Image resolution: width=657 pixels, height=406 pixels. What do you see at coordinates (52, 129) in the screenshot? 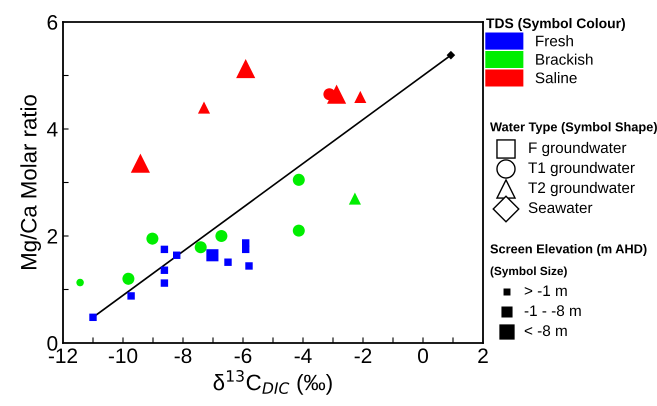
I see `y-tick-label: 4` at bounding box center [52, 129].